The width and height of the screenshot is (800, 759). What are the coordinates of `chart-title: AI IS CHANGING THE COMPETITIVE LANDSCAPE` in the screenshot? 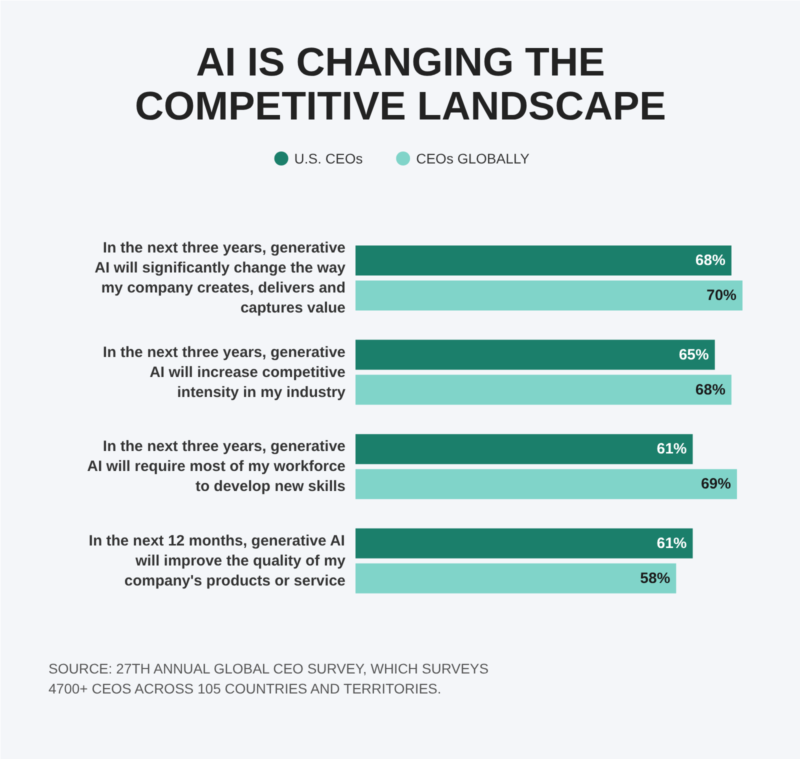 It's located at (400, 84).